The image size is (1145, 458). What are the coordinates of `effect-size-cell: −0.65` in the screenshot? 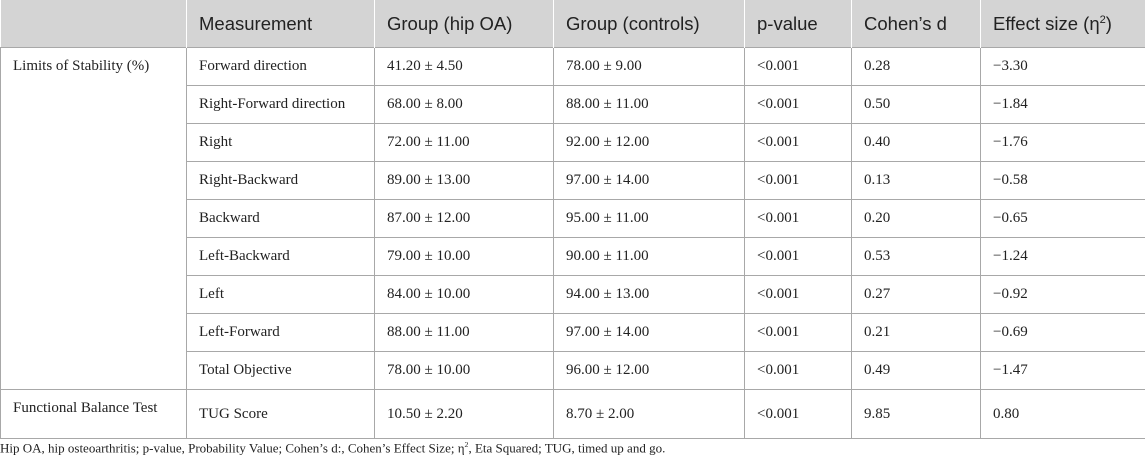 It's located at (1062, 218).